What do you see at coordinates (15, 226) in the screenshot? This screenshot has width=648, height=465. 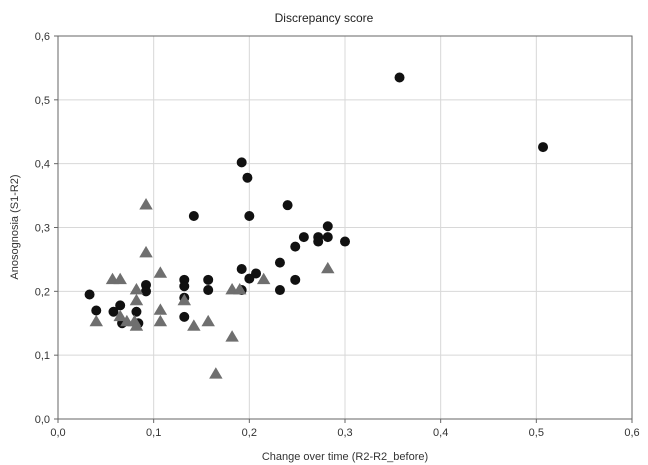 I see `y-axis-label: Anosognosia (S1-R2)` at bounding box center [15, 226].